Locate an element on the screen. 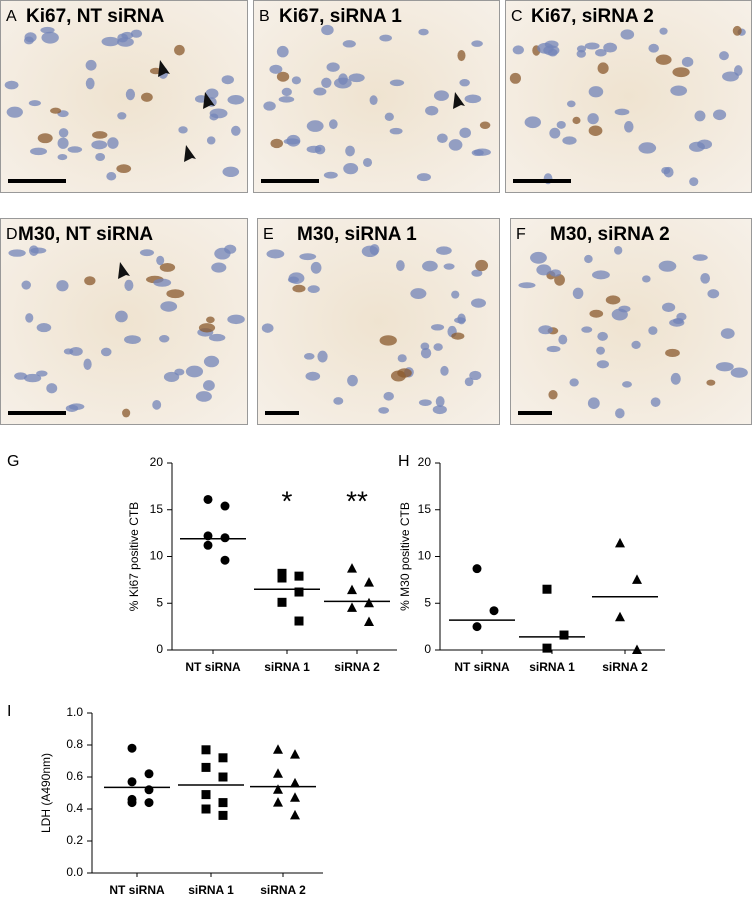 This screenshot has width=752, height=922. y-tick-label: 1.0 is located at coordinates (74, 712).